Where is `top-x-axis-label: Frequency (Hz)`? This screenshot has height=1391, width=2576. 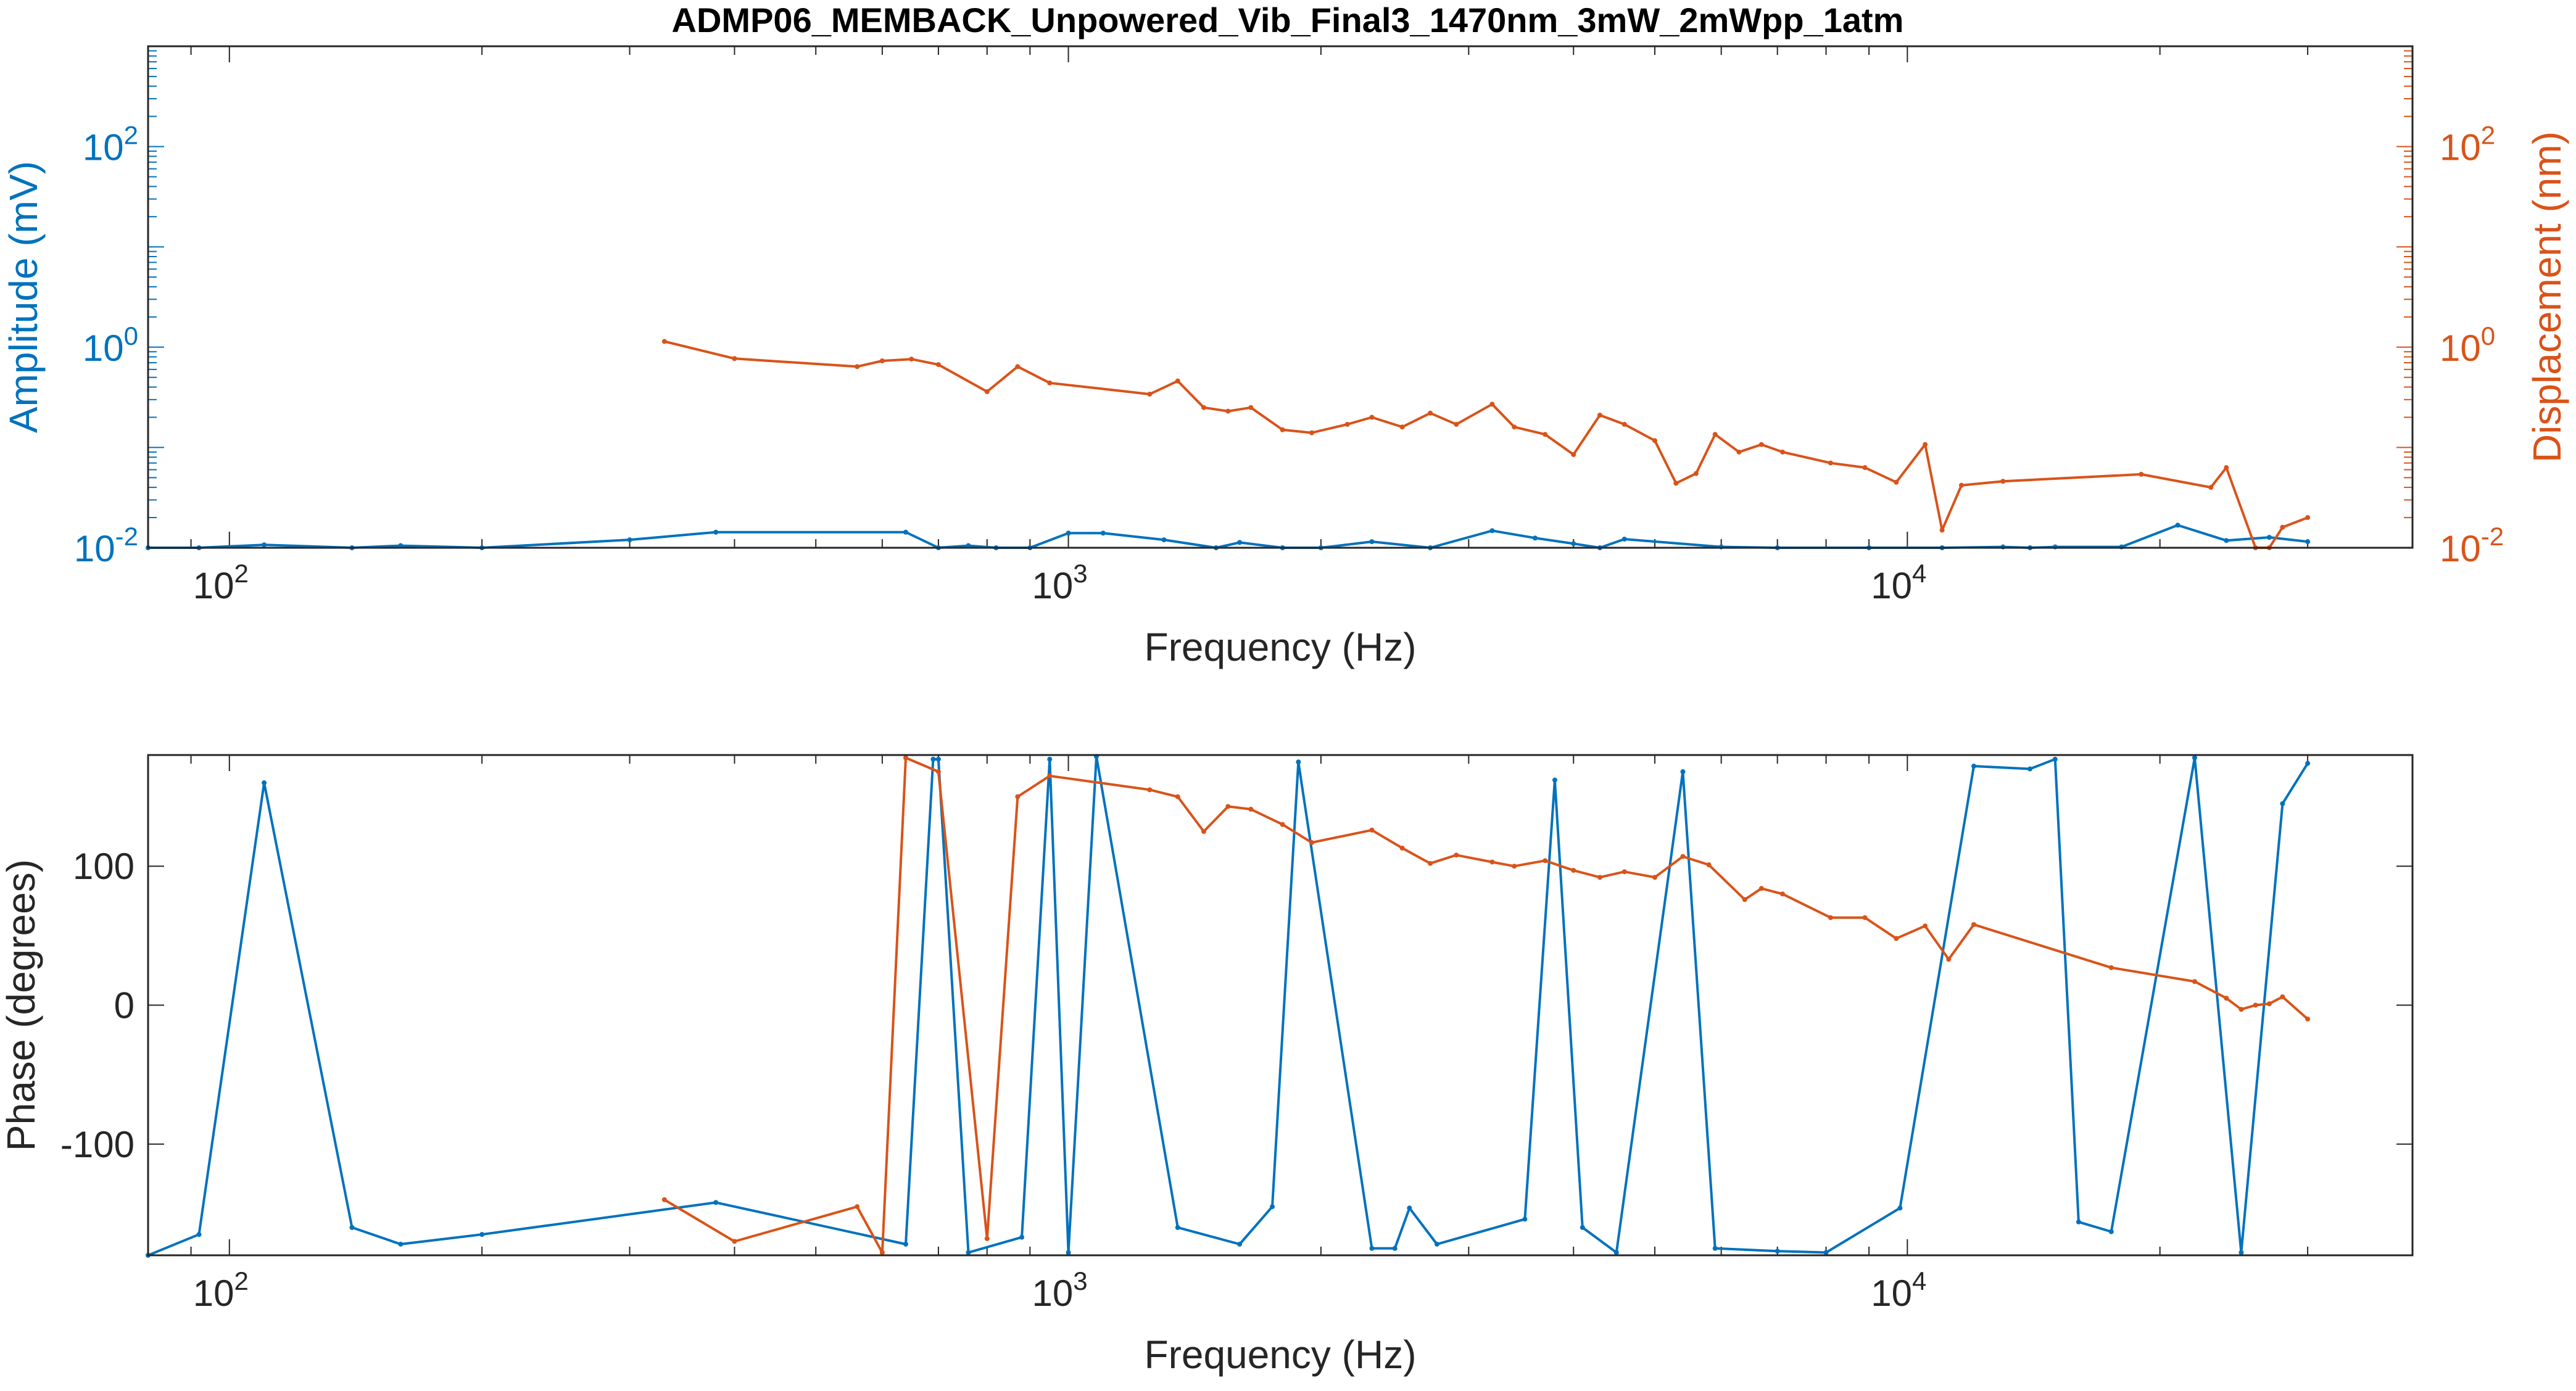
top-x-axis-label: Frequency (Hz) is located at coordinates (1281, 647).